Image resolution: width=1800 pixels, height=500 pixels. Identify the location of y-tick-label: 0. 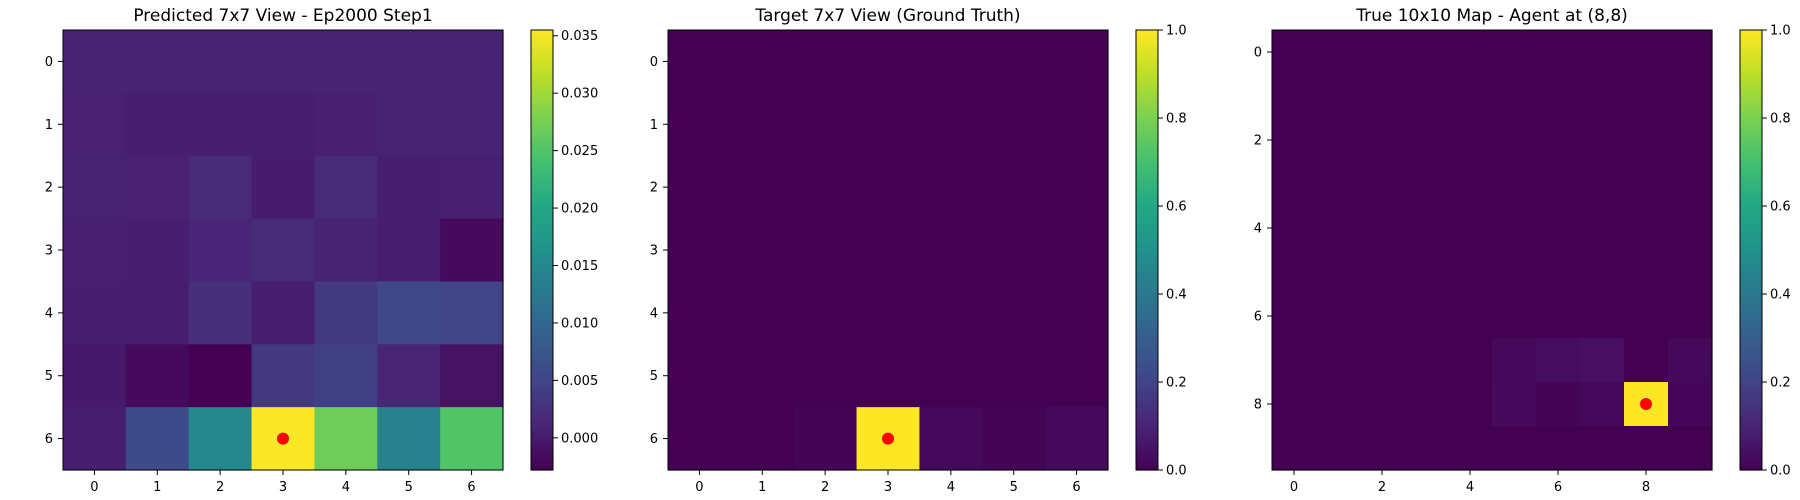
(654, 62).